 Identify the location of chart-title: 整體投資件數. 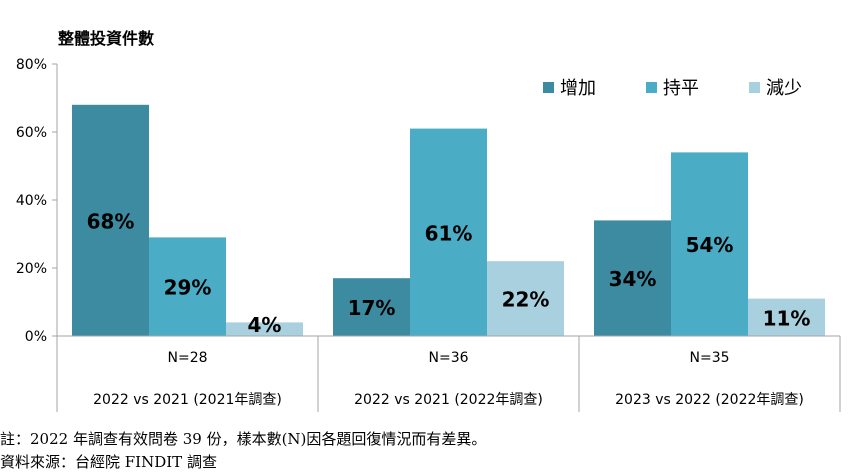
(105, 38).